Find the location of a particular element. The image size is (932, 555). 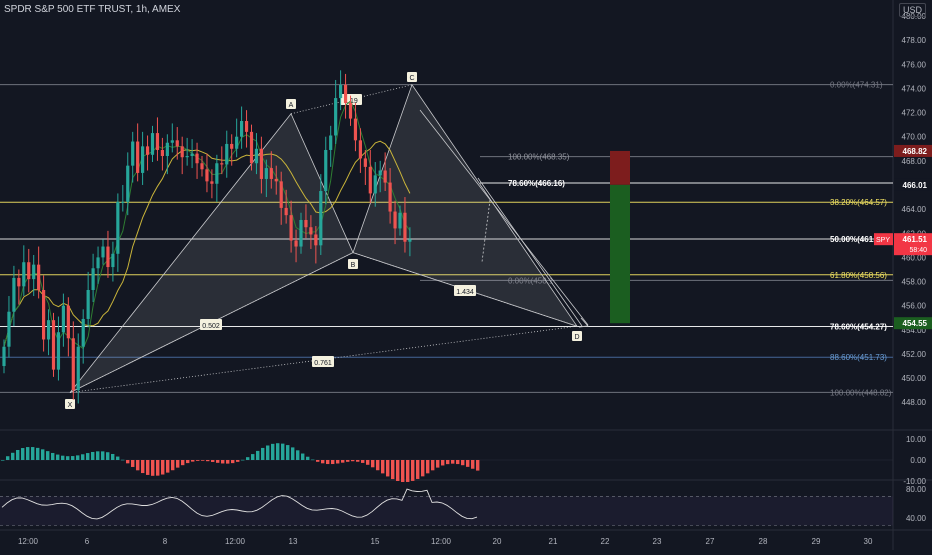

target-price-badge-bg is located at coordinates (913, 323).